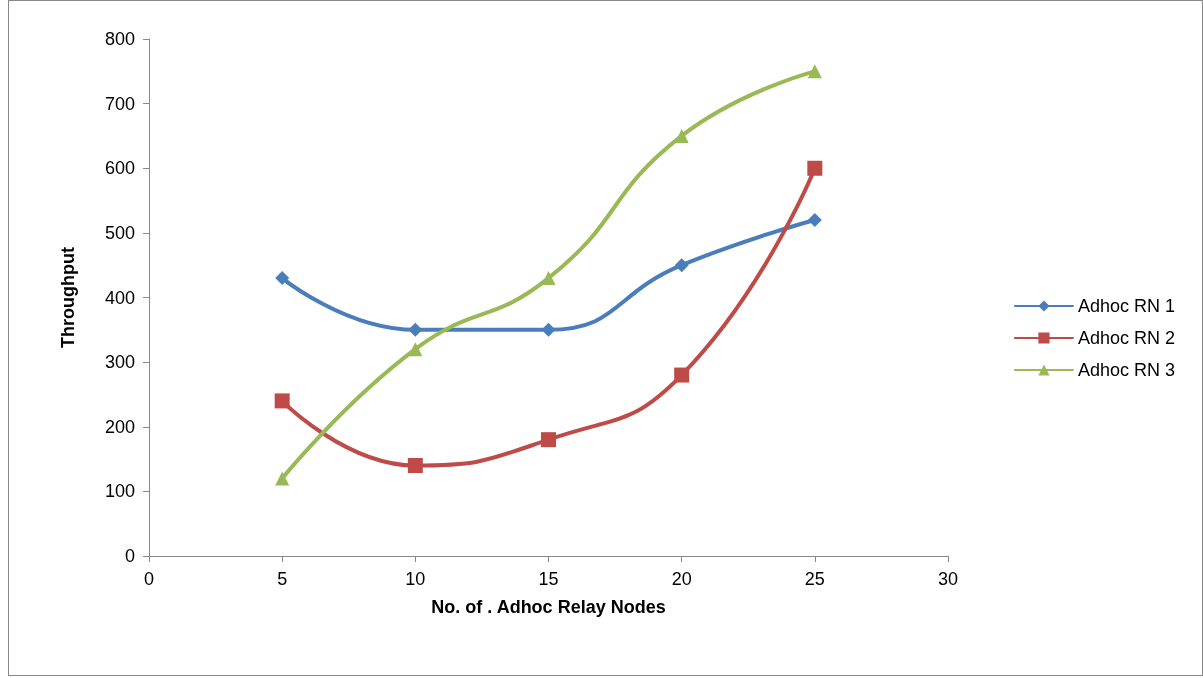  I want to click on x-tick-label: 10, so click(415, 579).